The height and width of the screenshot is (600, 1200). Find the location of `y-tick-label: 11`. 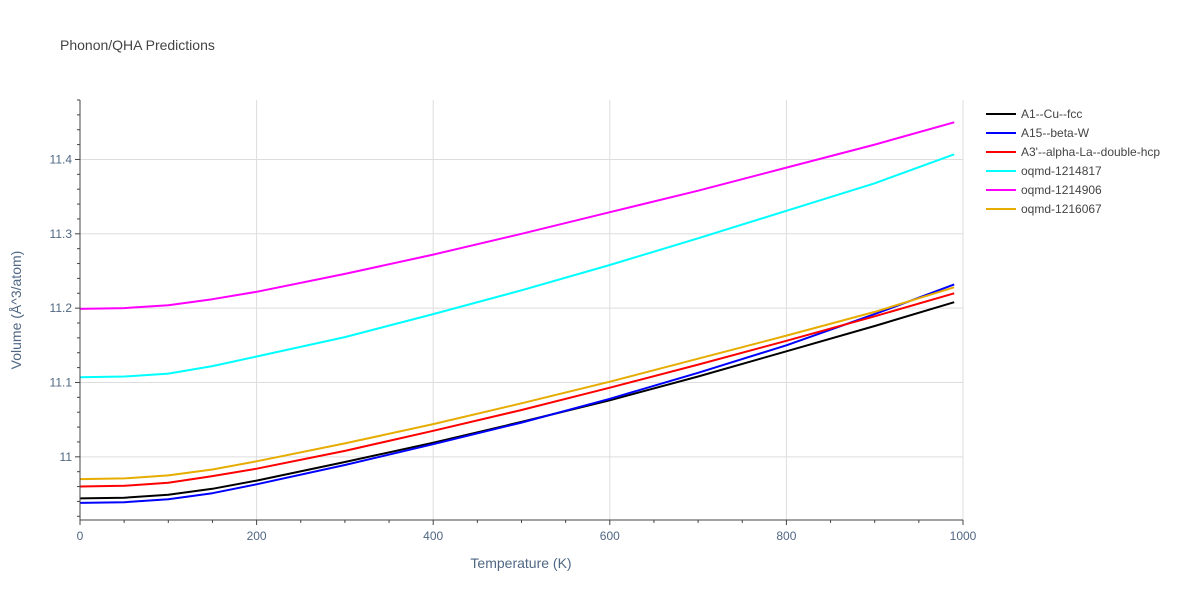

y-tick-label: 11 is located at coordinates (66, 457).